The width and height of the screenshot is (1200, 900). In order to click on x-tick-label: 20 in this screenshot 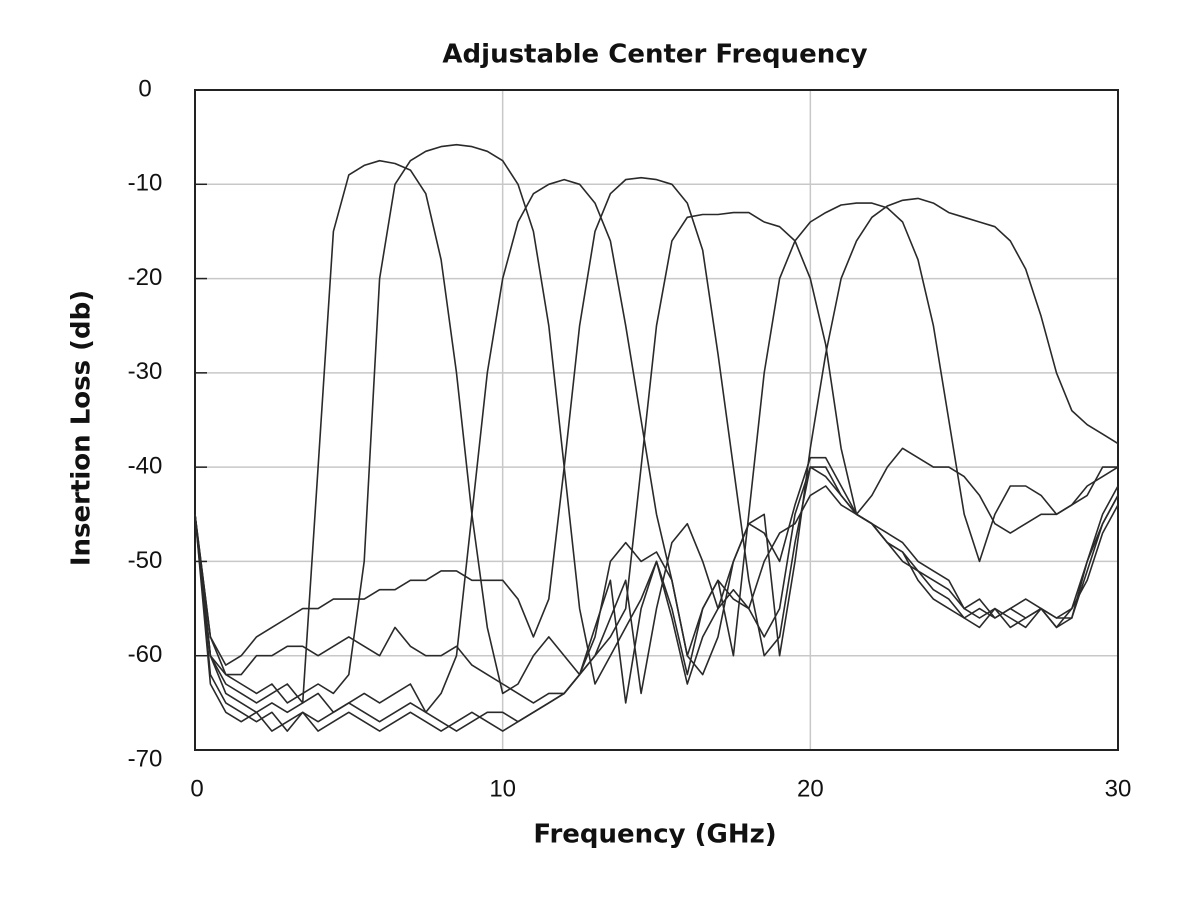, I will do `click(810, 788)`.